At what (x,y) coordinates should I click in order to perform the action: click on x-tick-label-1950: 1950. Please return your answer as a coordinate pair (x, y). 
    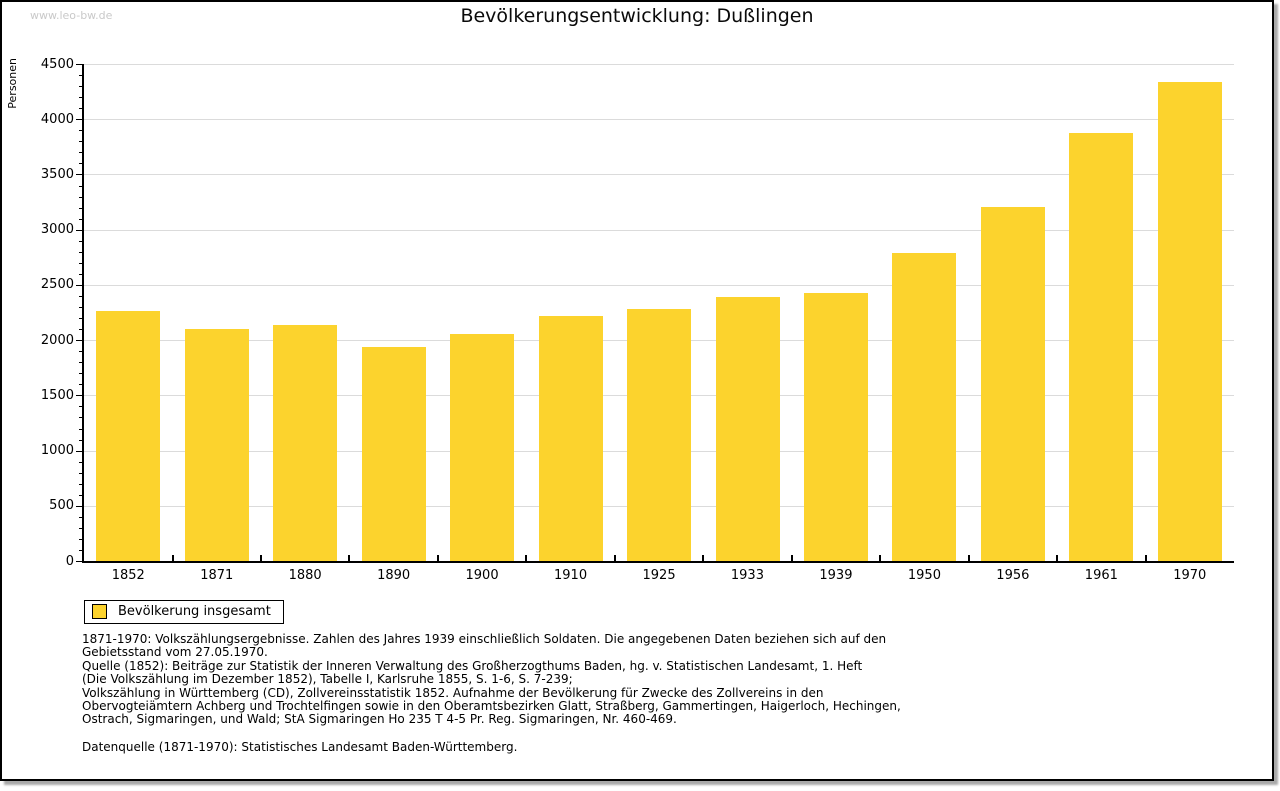
    Looking at the image, I should click on (924, 575).